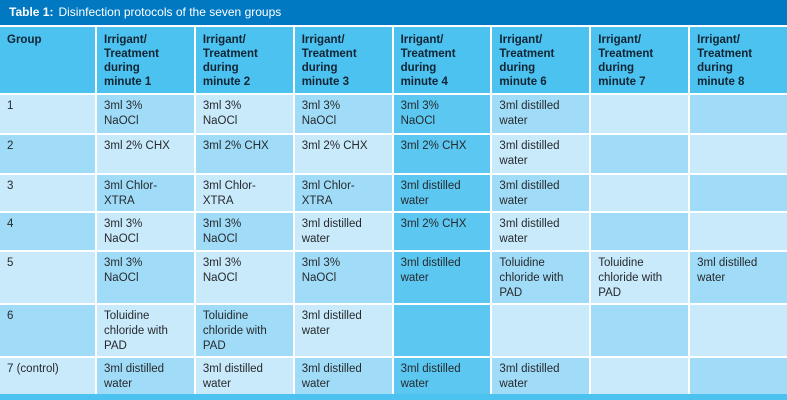 This screenshot has height=400, width=787. I want to click on group-cell: 4, so click(47, 231).